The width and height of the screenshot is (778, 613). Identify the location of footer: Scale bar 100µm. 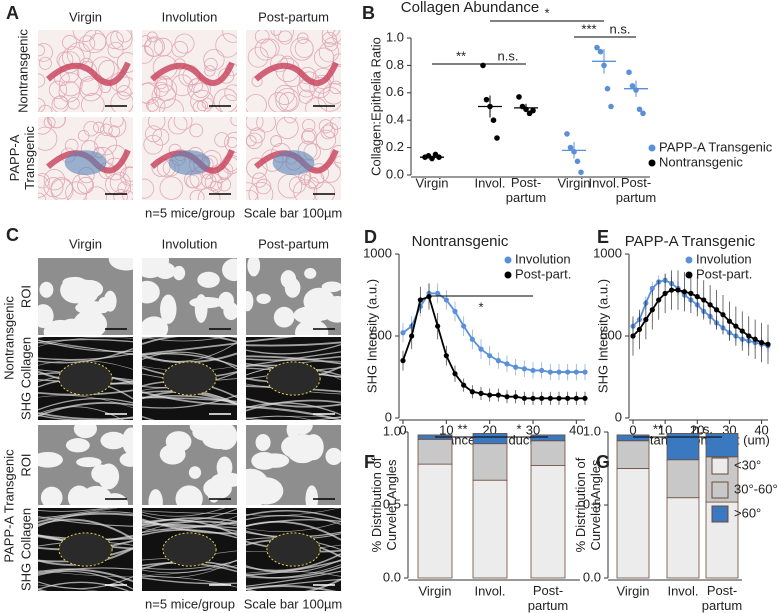
(293, 212).